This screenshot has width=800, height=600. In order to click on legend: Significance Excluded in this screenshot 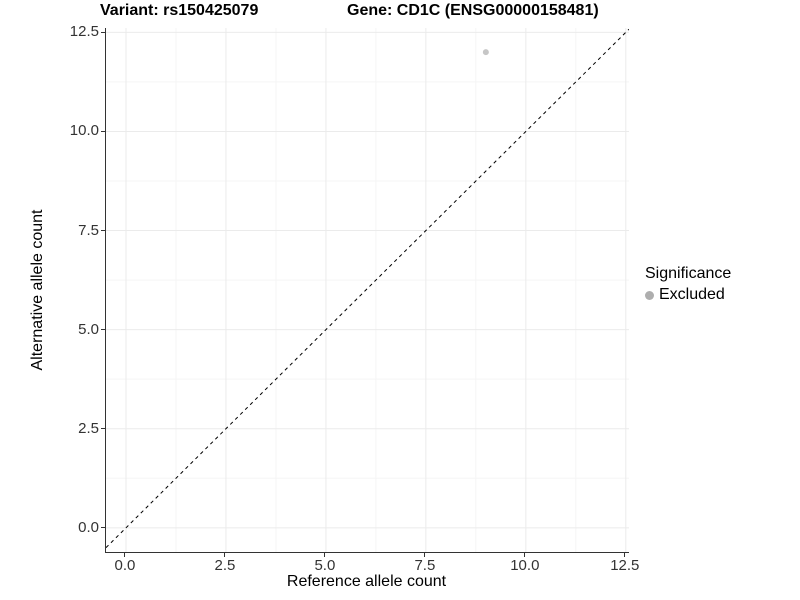, I will do `click(688, 284)`.